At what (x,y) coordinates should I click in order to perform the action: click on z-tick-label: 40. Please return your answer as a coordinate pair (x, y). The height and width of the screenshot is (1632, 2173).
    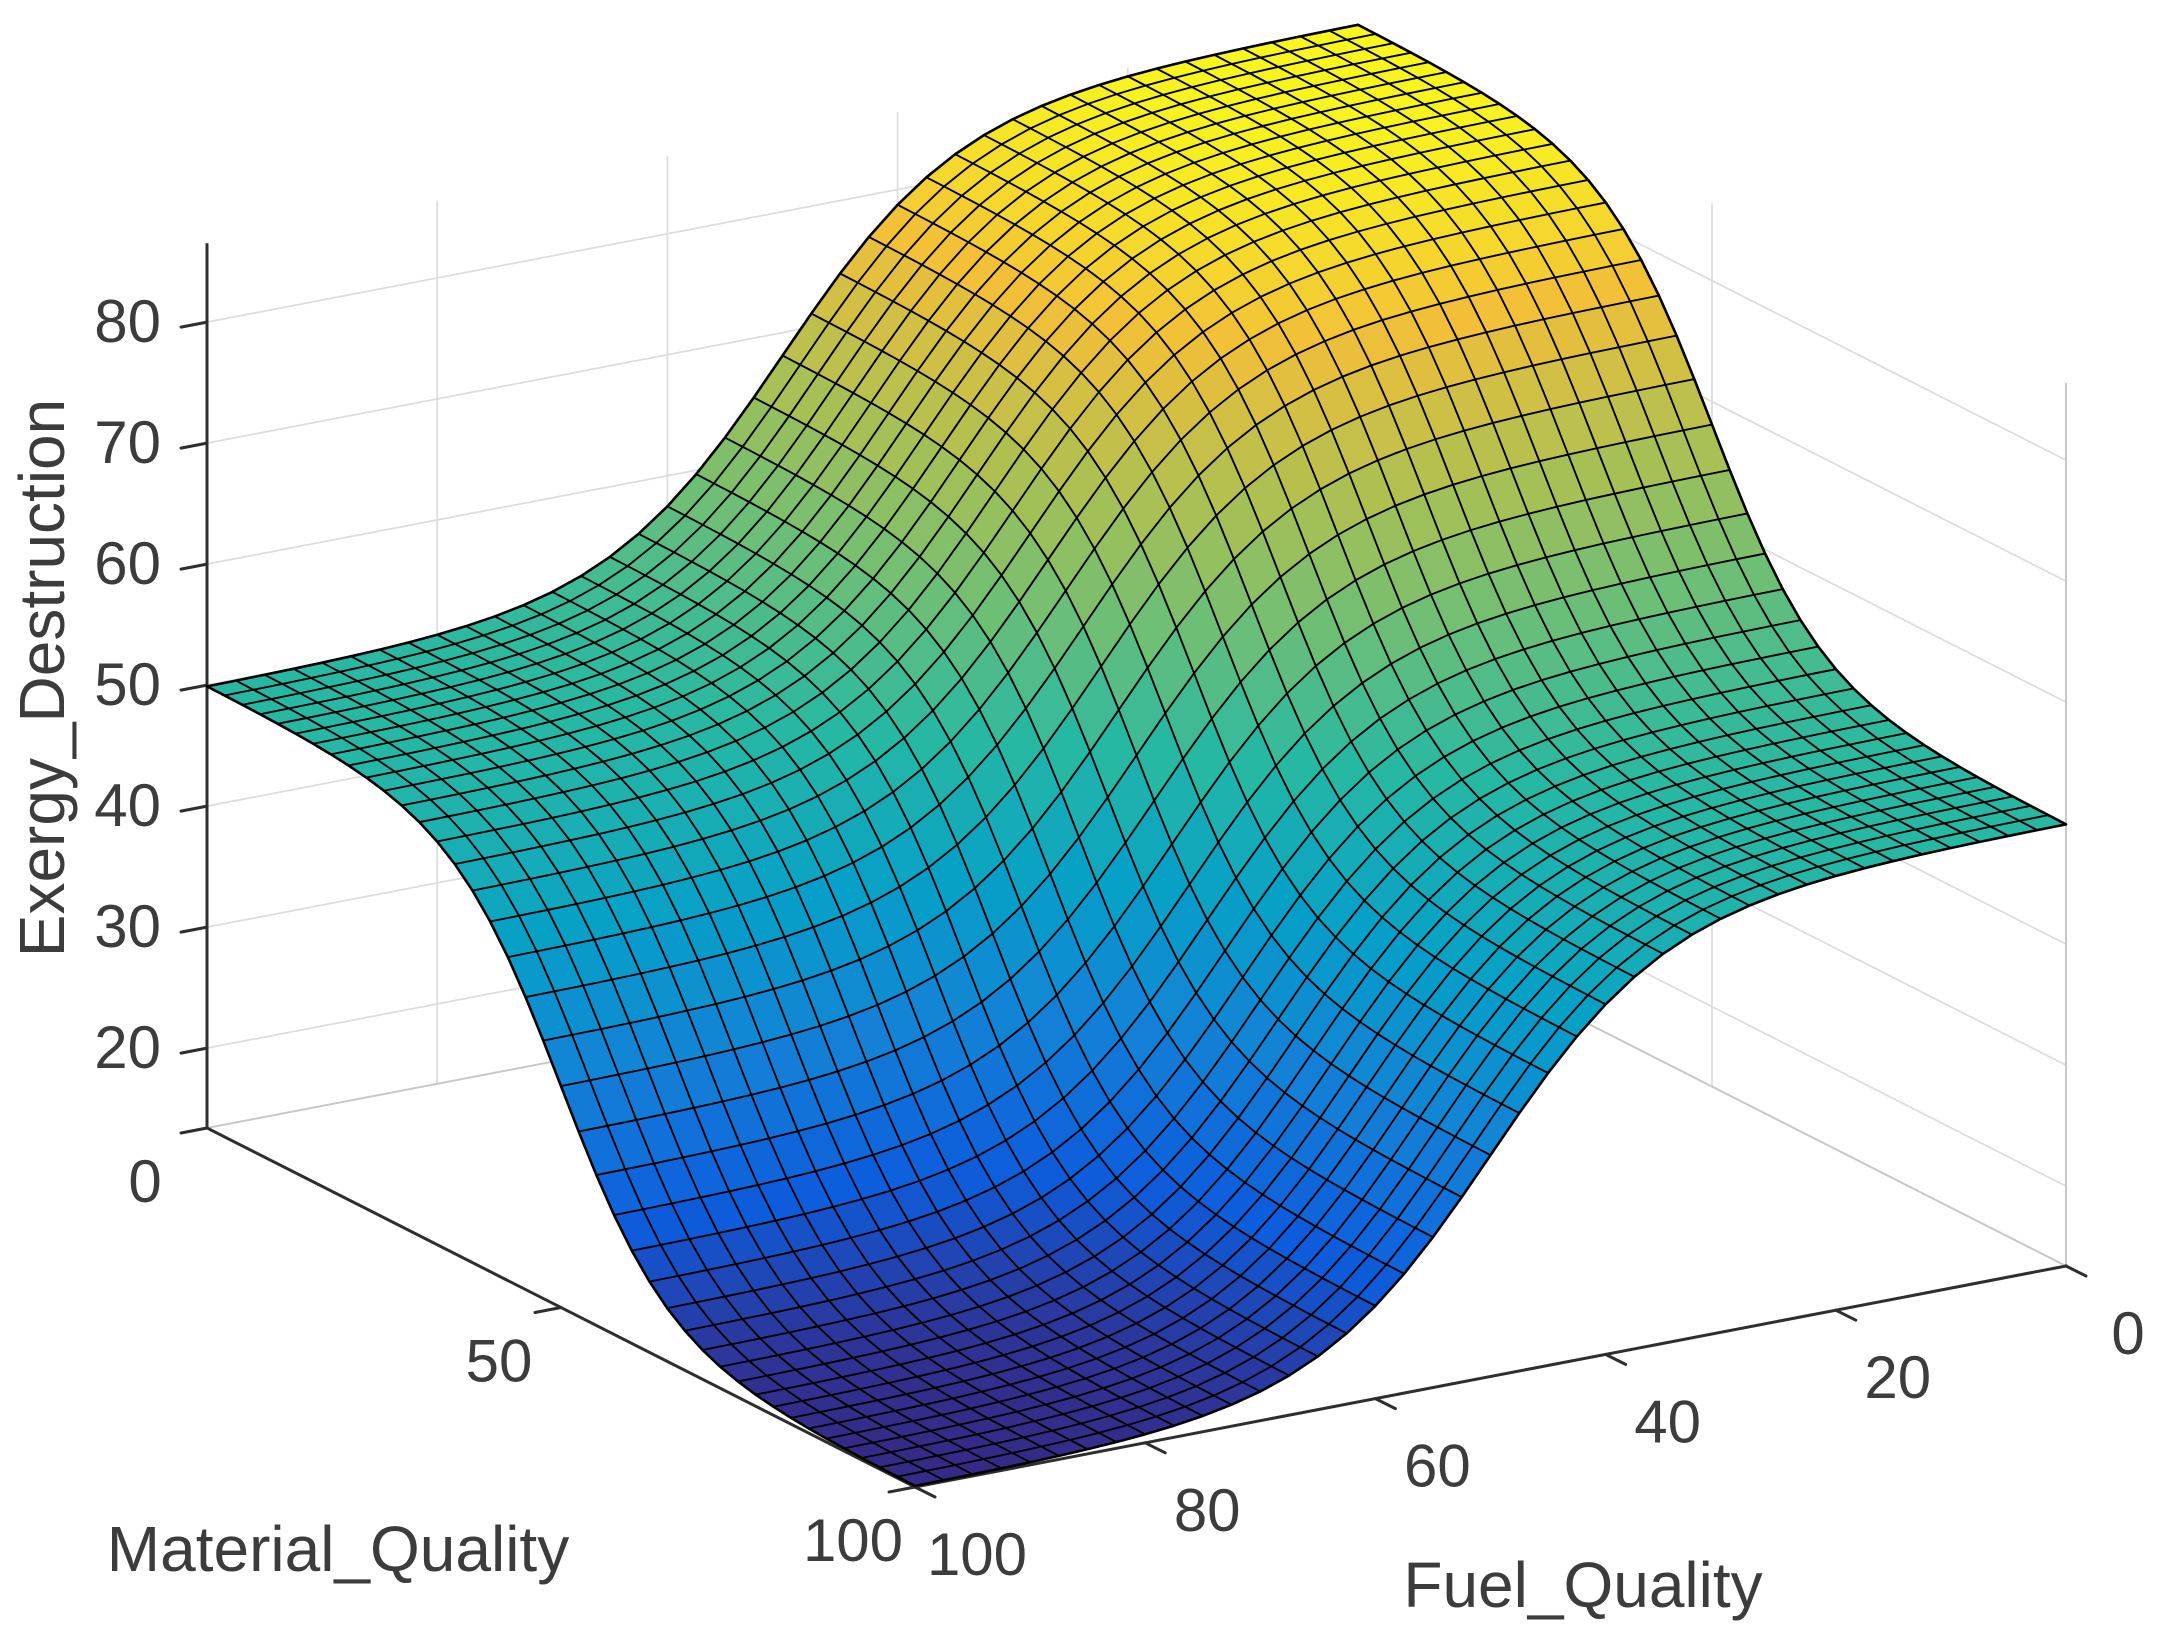
    Looking at the image, I should click on (127, 805).